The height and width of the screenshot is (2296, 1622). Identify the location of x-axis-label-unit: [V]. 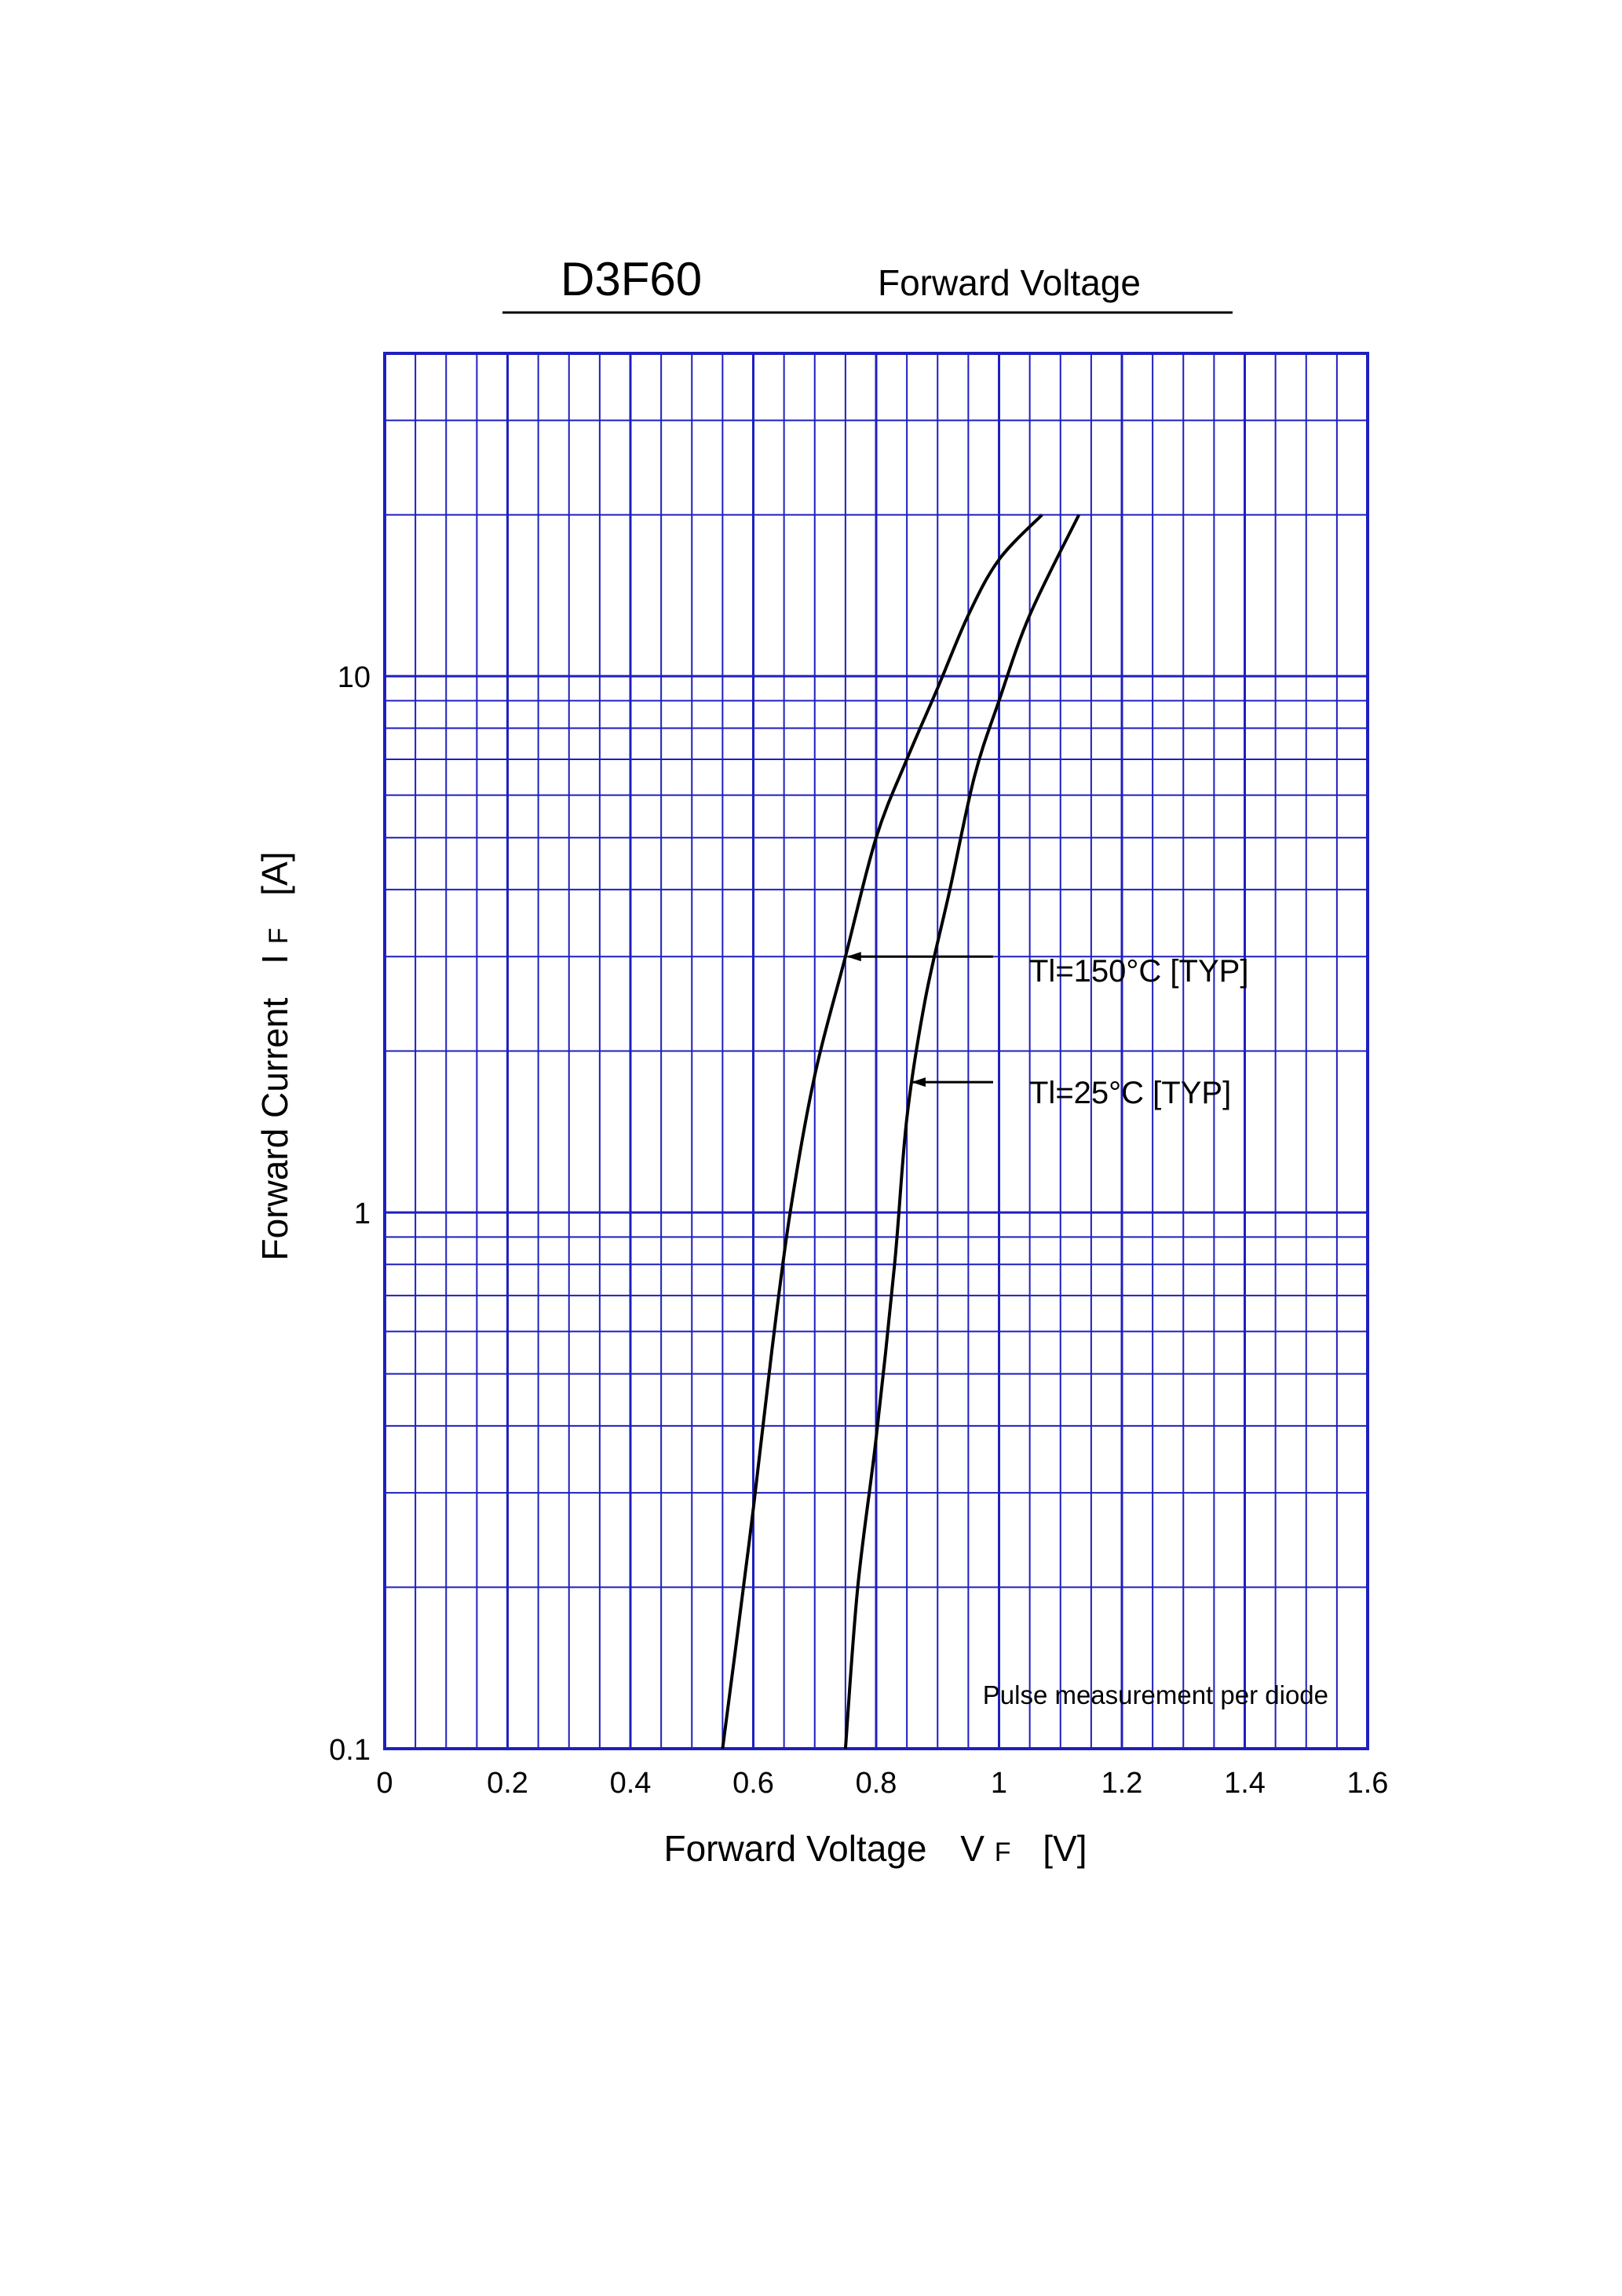
(1065, 1848).